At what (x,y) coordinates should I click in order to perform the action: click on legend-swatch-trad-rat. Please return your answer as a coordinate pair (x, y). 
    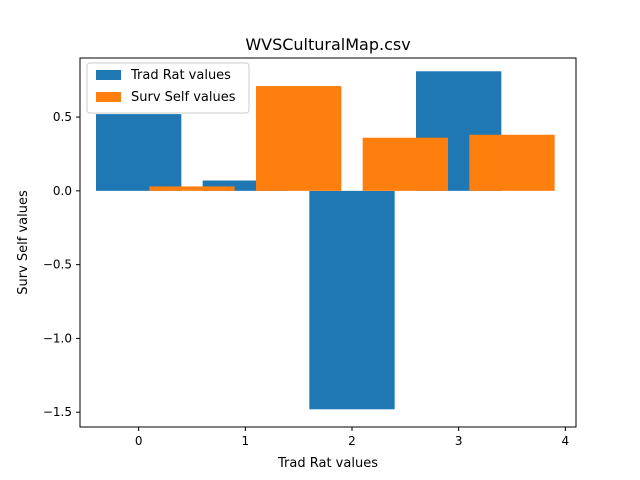
    Looking at the image, I should click on (108, 75).